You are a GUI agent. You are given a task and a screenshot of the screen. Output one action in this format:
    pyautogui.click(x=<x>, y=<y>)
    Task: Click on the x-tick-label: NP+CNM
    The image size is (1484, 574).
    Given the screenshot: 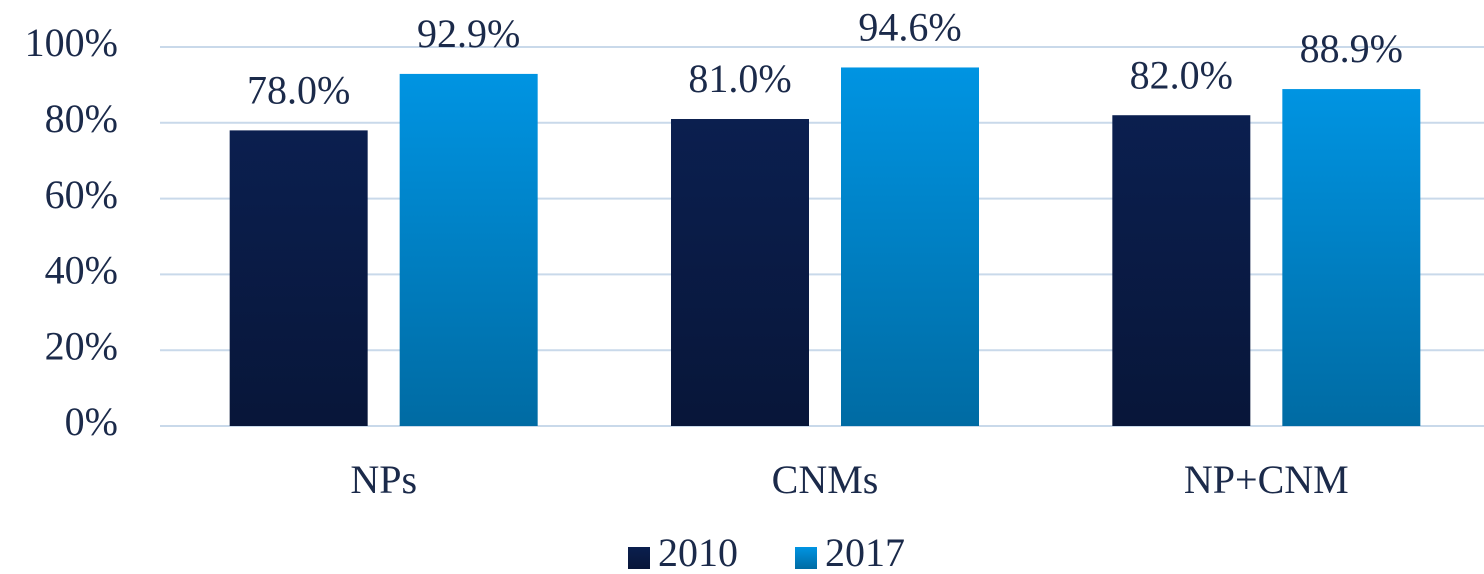 What is the action you would take?
    pyautogui.click(x=1266, y=479)
    